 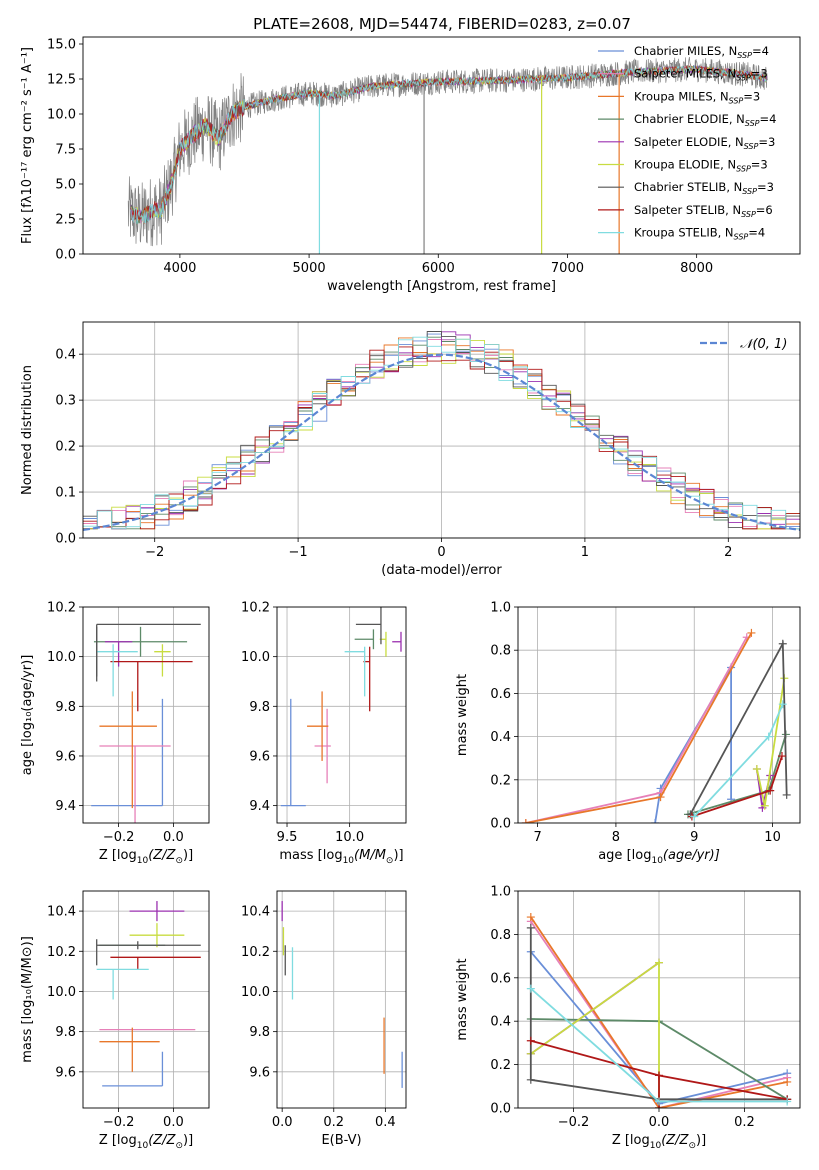 I want to click on x-tick-label: 0, so click(x=441, y=552).